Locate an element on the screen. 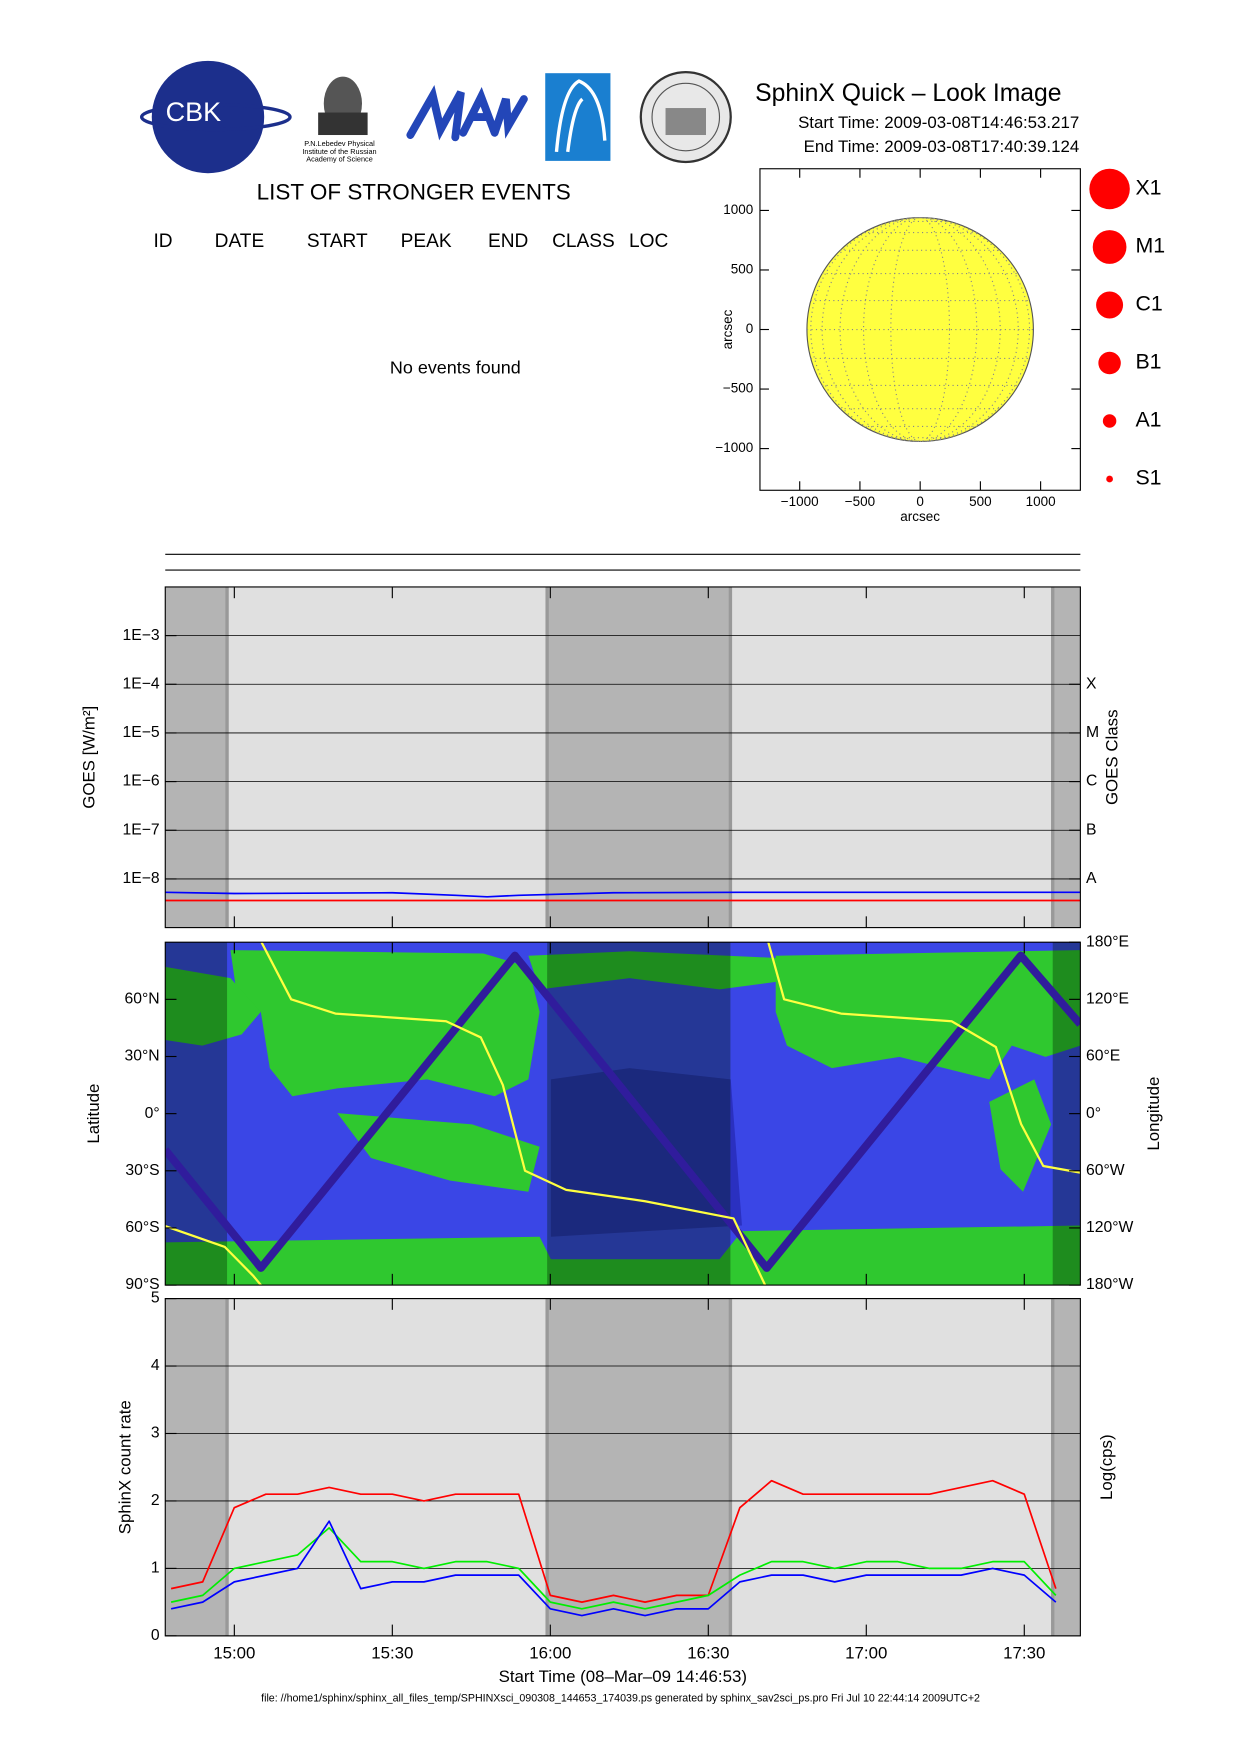  y2-tick-label: 0° is located at coordinates (1093, 1113).